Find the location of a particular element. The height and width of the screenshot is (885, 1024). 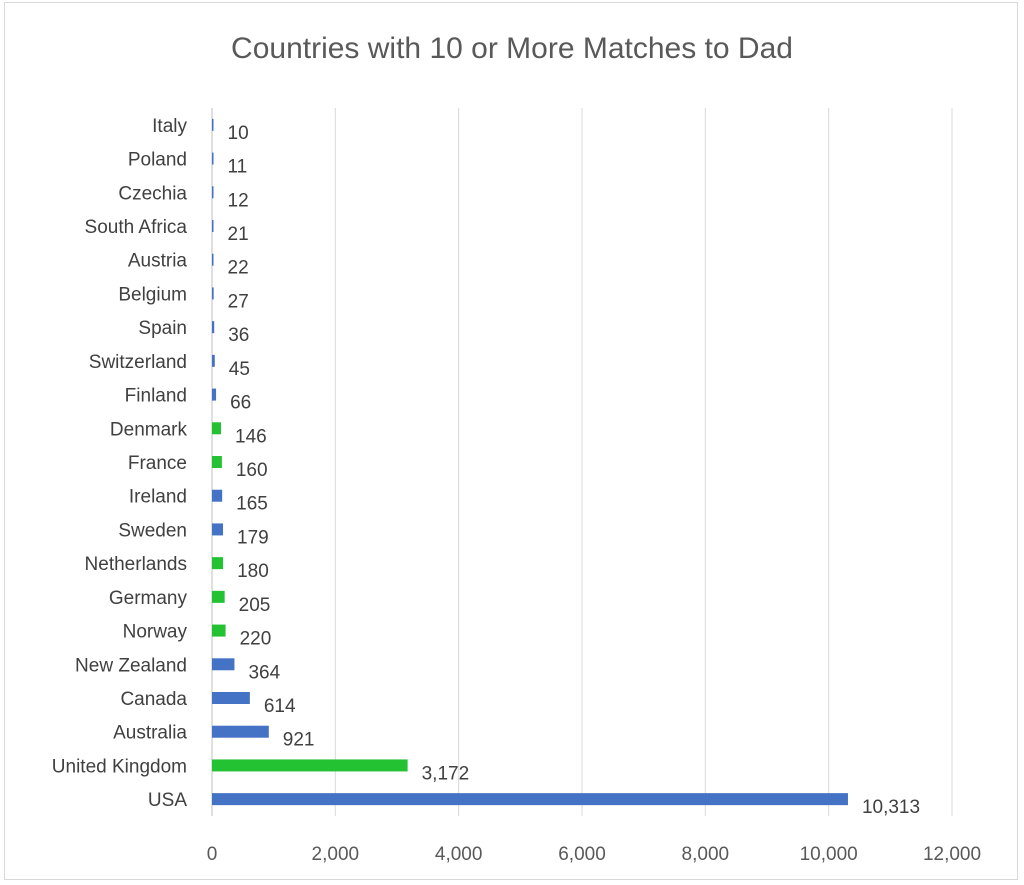

category-label: Ireland is located at coordinates (158, 497).